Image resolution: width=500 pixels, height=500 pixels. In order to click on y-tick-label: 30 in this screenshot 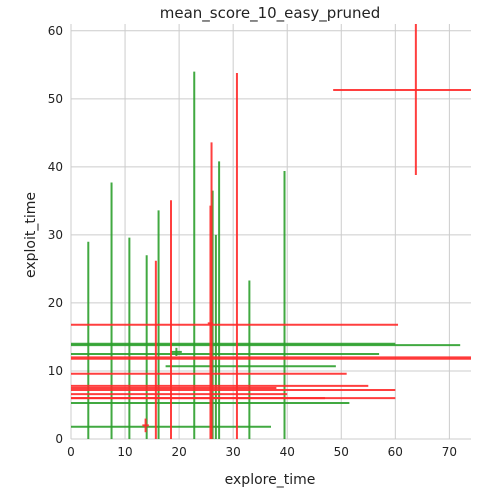, I will do `click(55, 235)`.